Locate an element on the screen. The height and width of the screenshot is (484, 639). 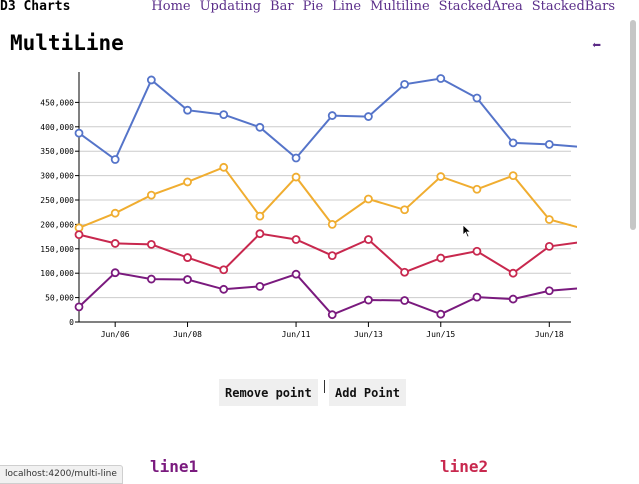
x-tick-label: Jun/11 is located at coordinates (296, 334).